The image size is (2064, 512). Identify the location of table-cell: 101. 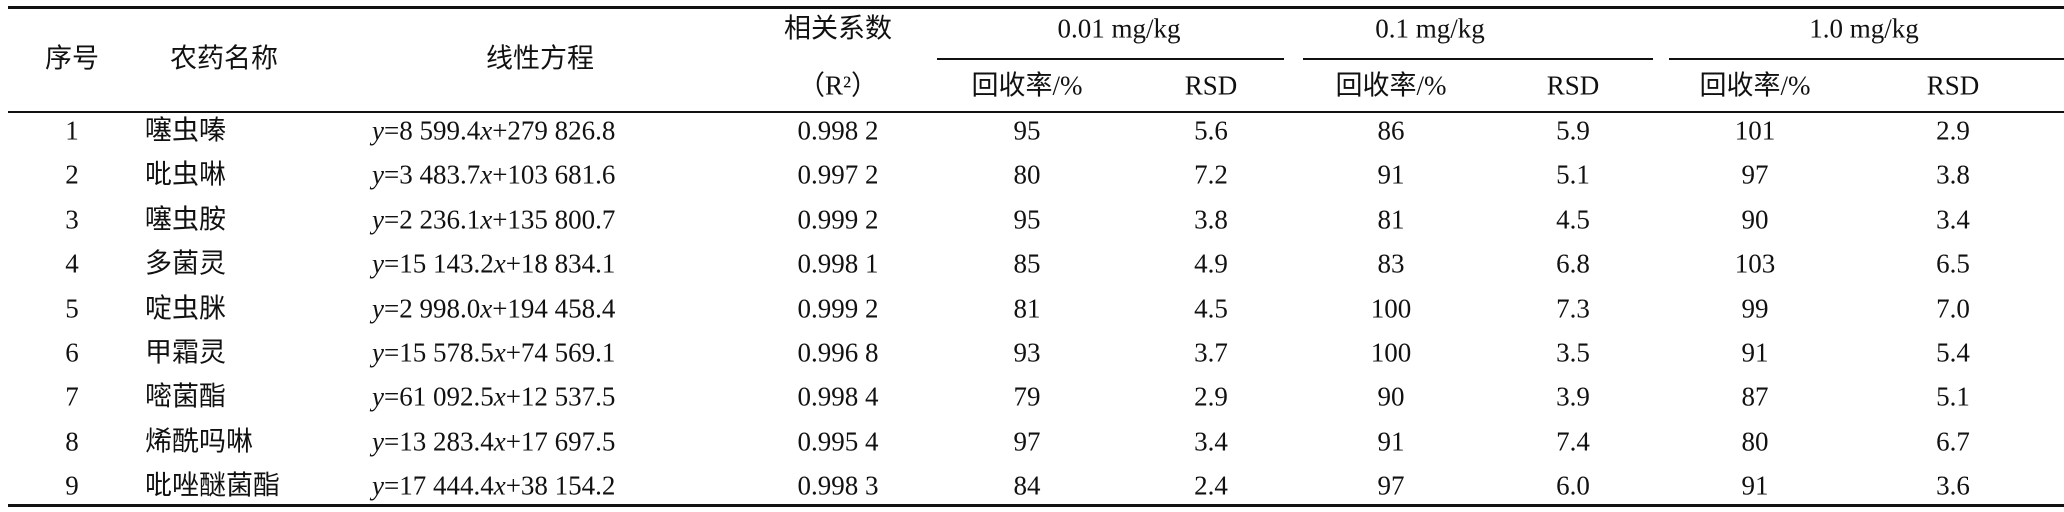
(1755, 130).